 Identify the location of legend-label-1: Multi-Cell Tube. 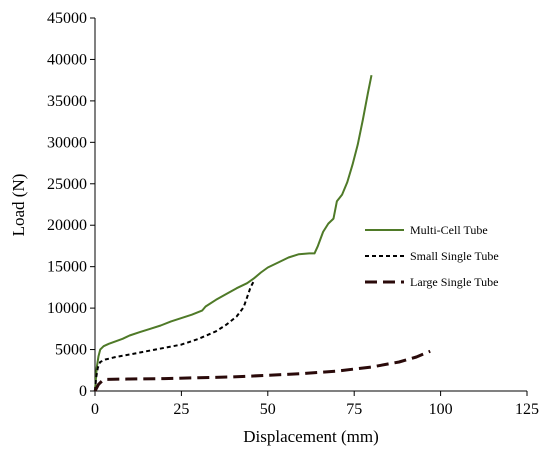
(449, 230).